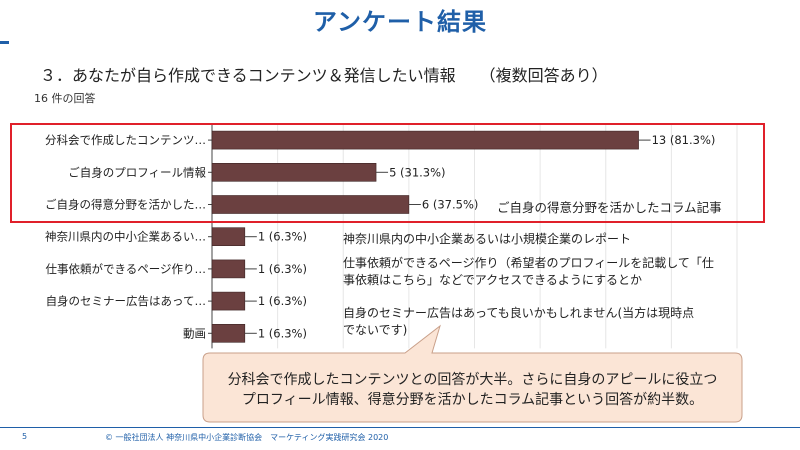  What do you see at coordinates (4, 42) in the screenshot?
I see `accent-mark` at bounding box center [4, 42].